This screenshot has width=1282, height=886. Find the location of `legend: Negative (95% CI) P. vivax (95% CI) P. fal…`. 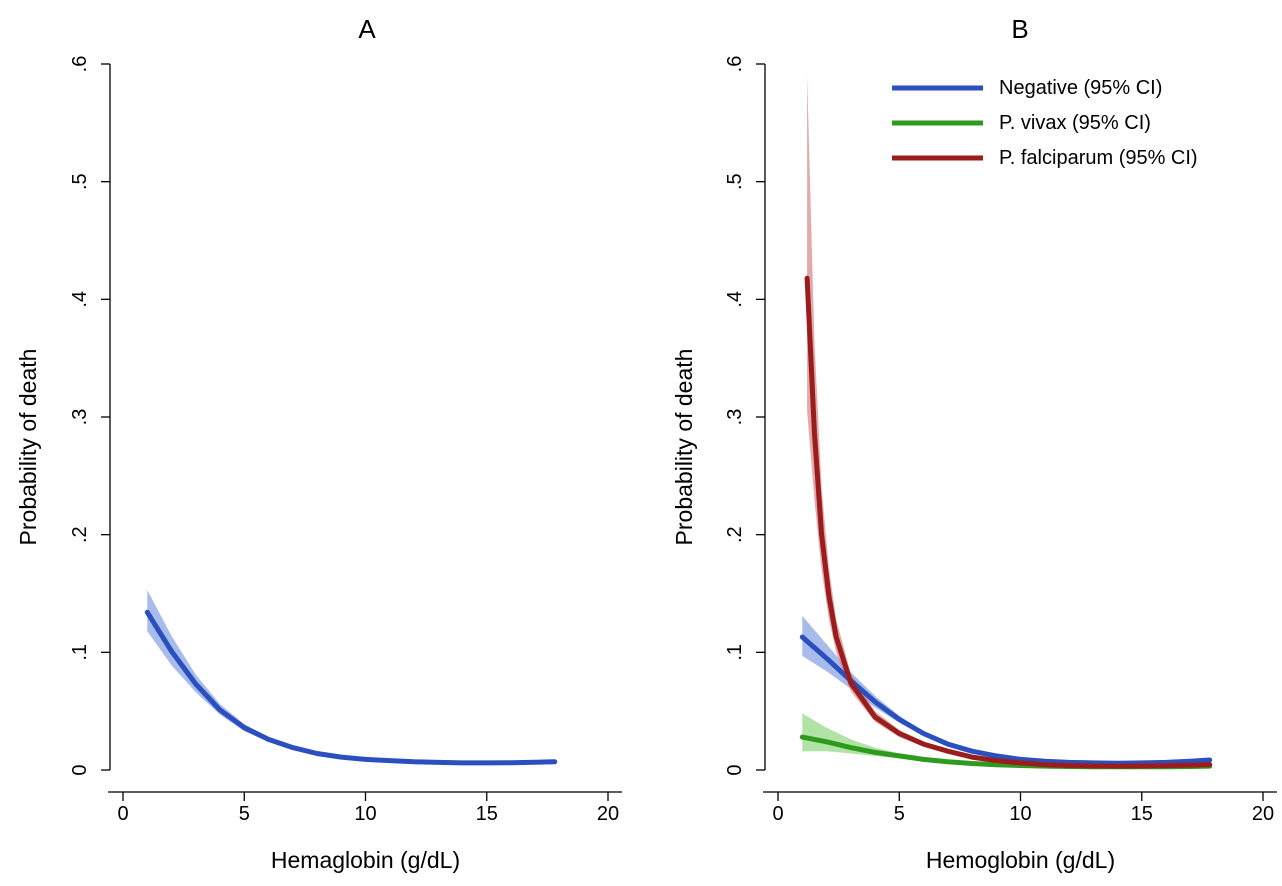

legend: Negative (95% CI) P. vivax (95% CI) P. fal… is located at coordinates (1045, 123).